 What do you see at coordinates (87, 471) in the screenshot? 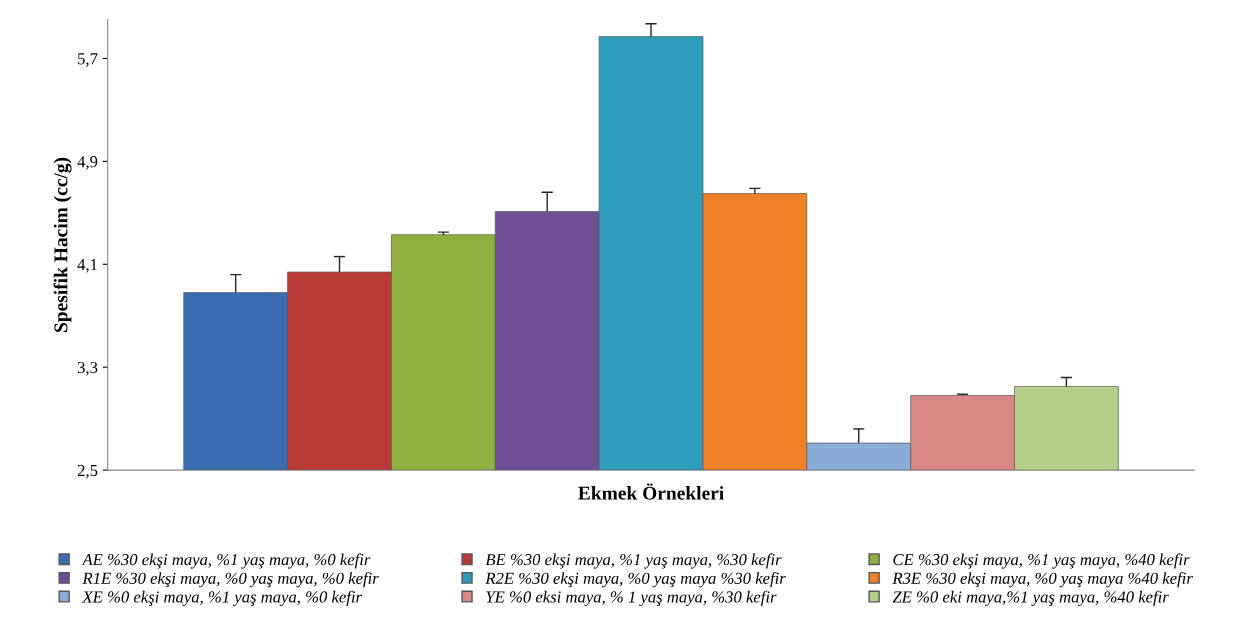
I see `y-tick-label: 2,5` at bounding box center [87, 471].